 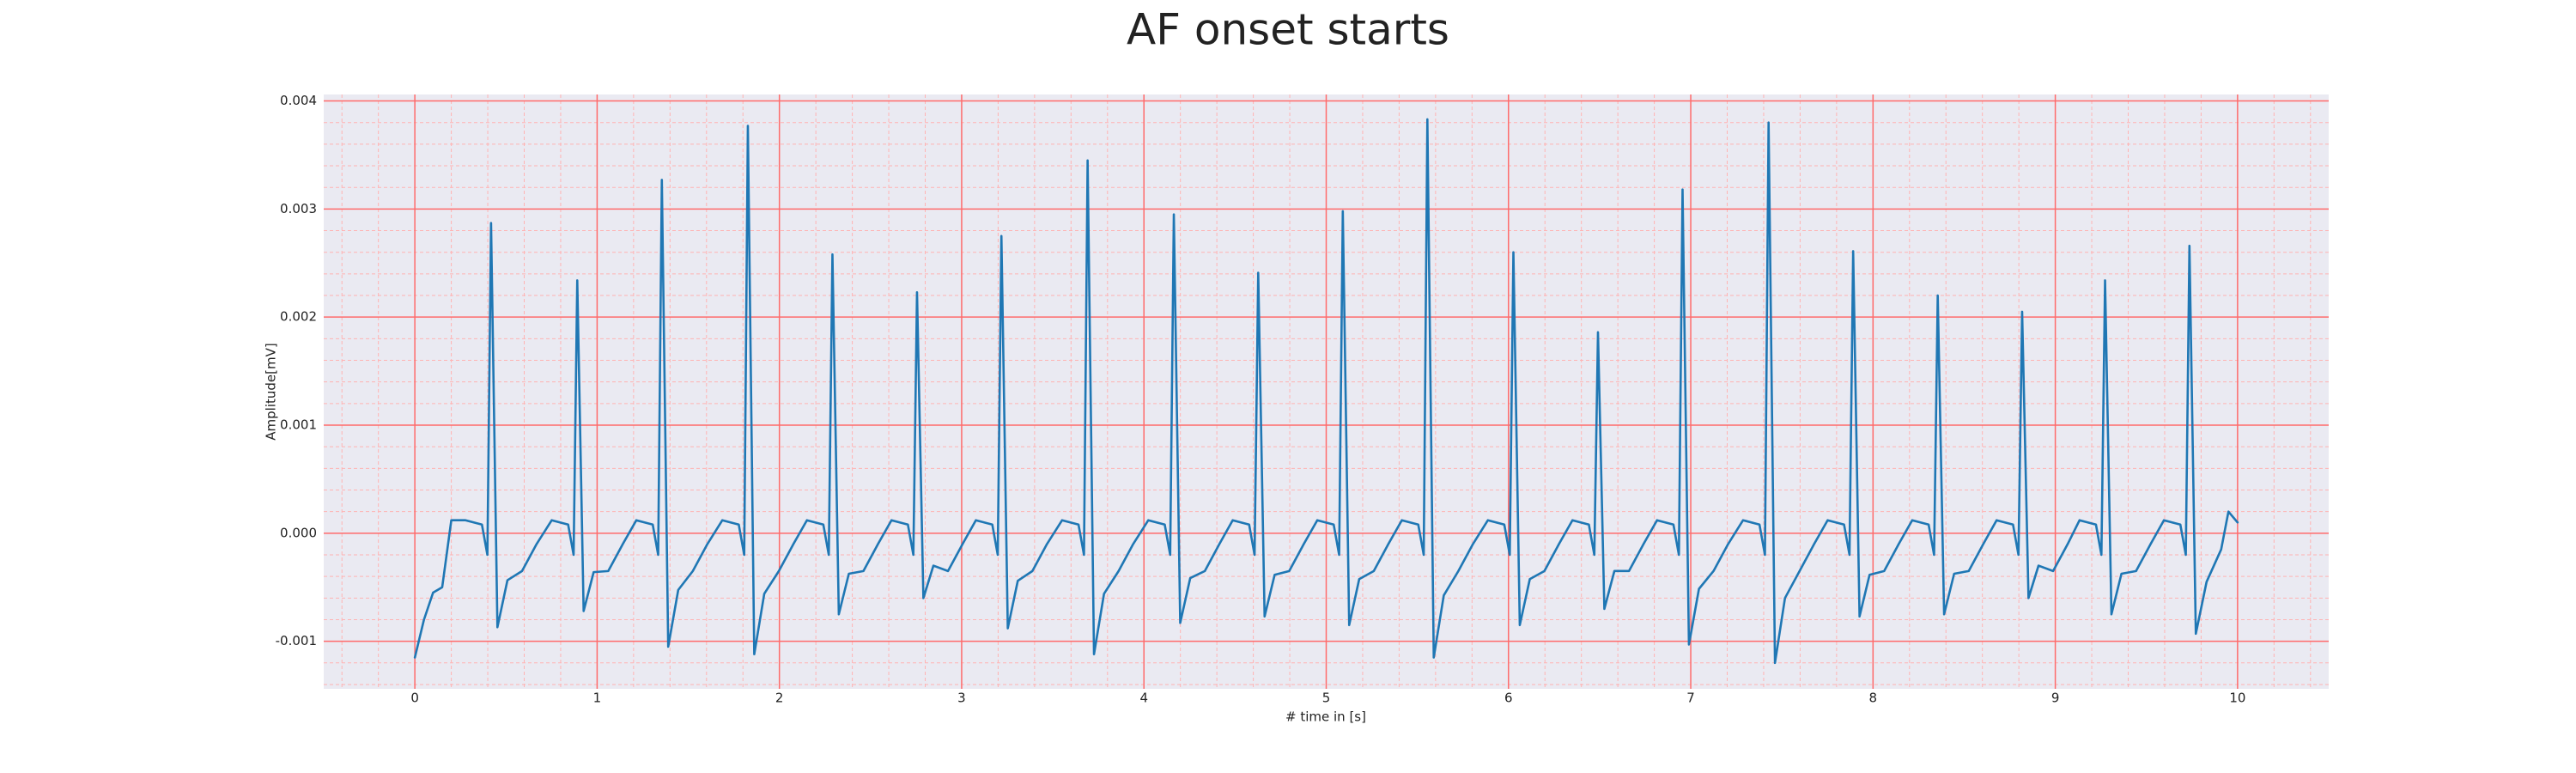 What do you see at coordinates (298, 317) in the screenshot?
I see `y-tick-label: 0.002` at bounding box center [298, 317].